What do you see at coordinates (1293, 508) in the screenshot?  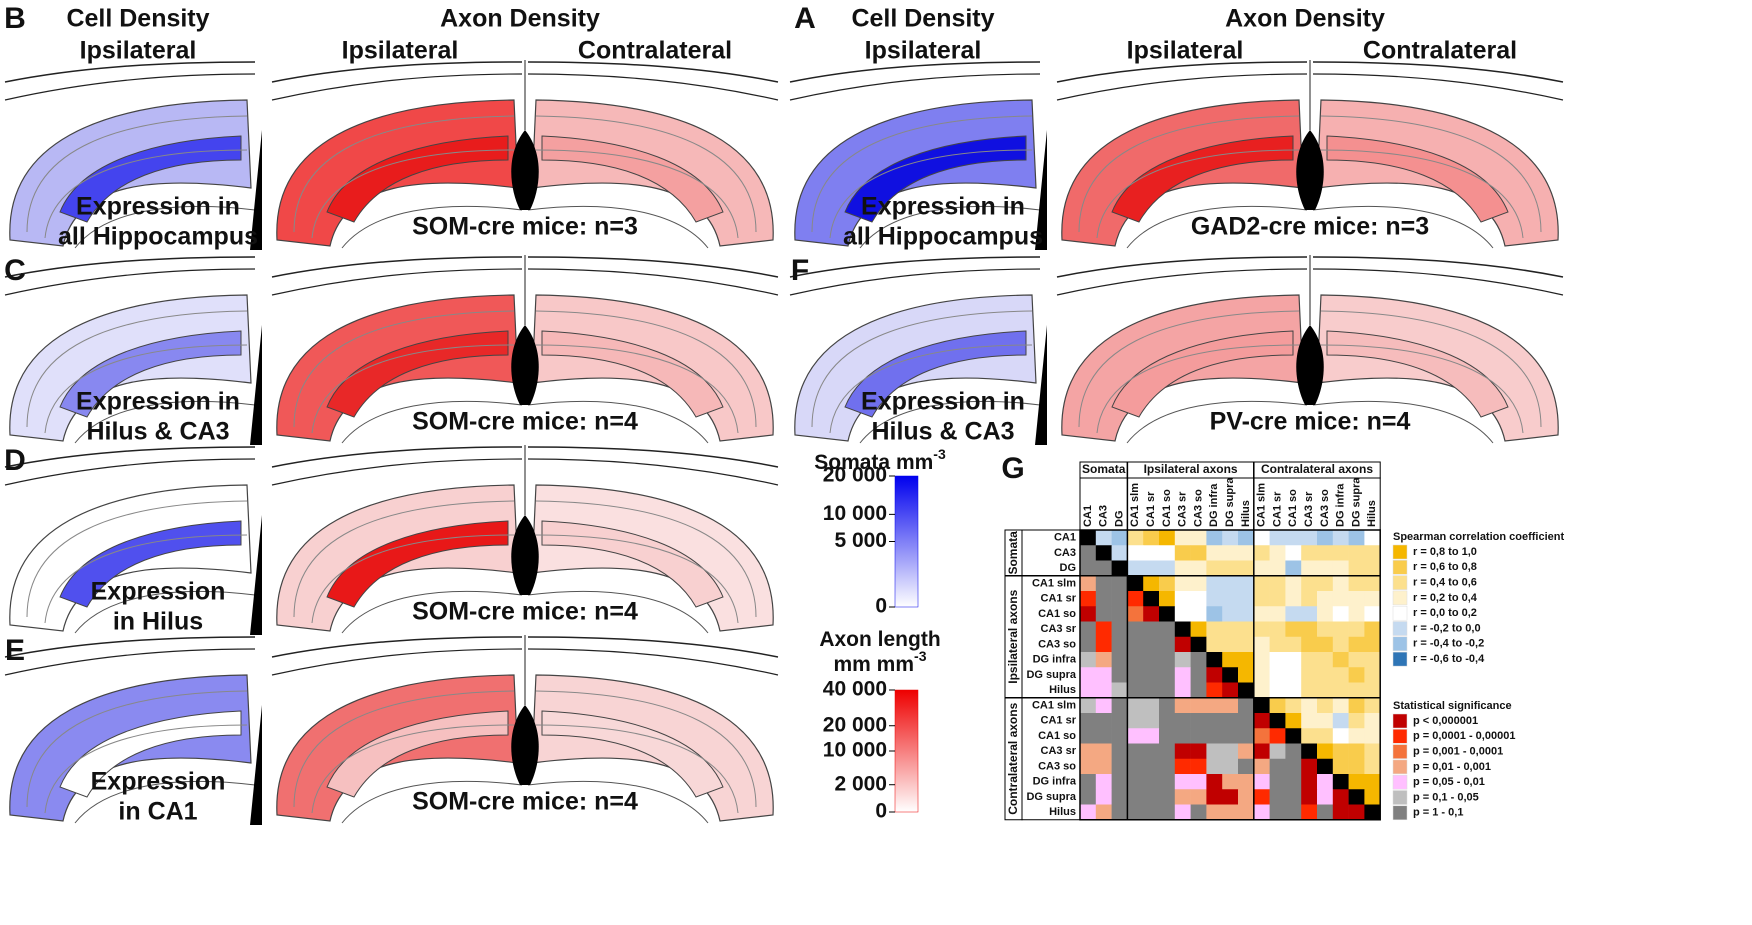 I see `column-label: CA1 so` at bounding box center [1293, 508].